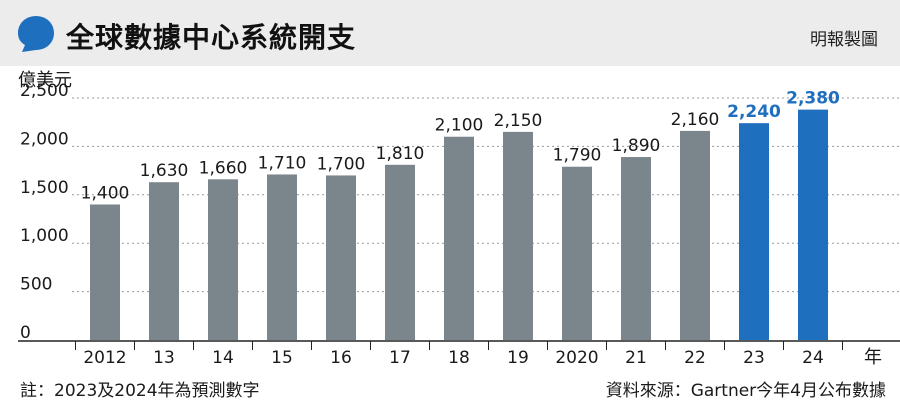 This screenshot has height=410, width=900. I want to click on x-tick-label: 14, so click(223, 358).